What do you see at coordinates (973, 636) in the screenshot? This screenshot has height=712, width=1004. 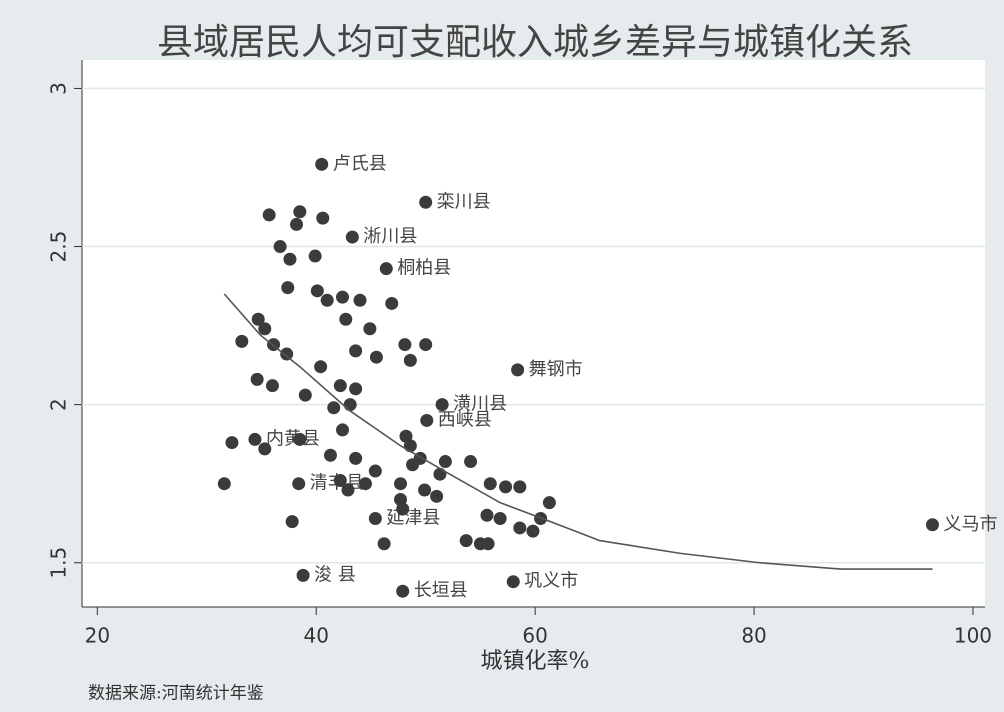 I see `x-tick-label: 100` at bounding box center [973, 636].